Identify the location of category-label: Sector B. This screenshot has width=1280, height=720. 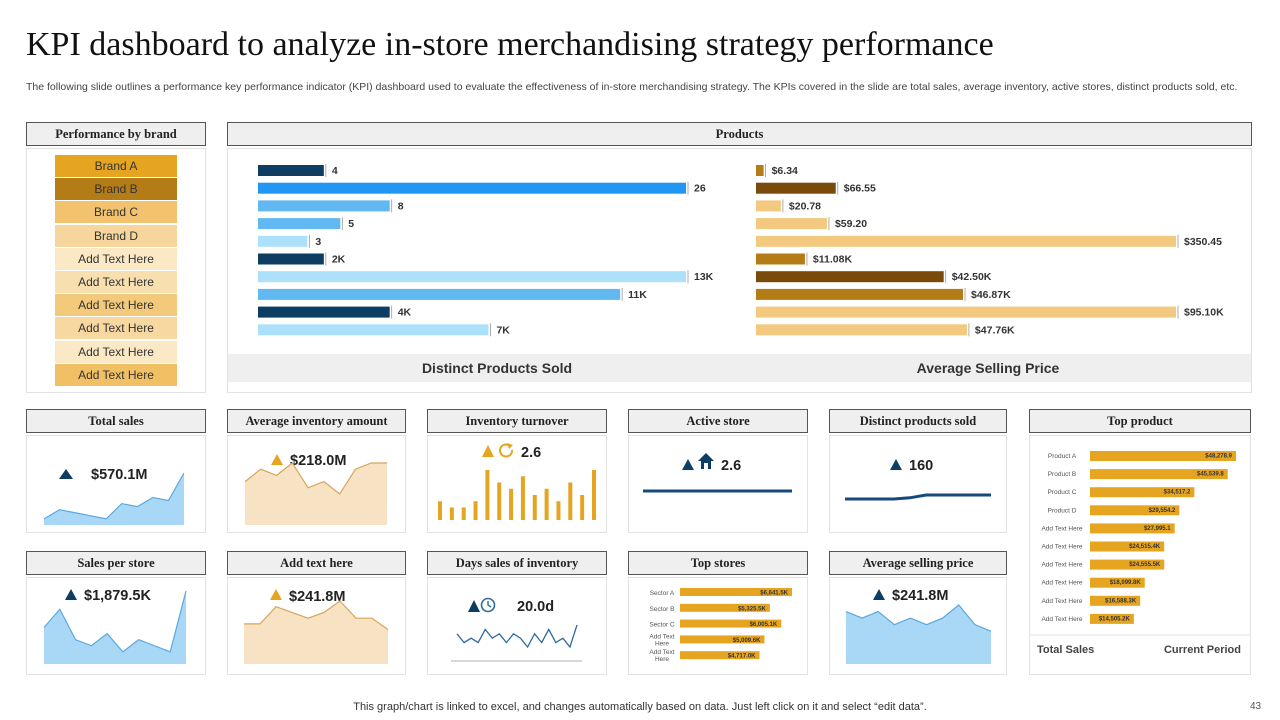
(662, 609).